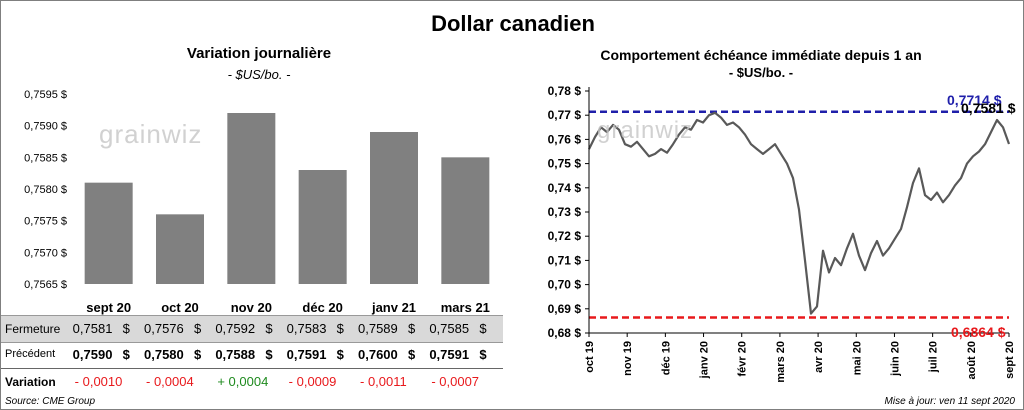 The width and height of the screenshot is (1024, 410). Describe the element at coordinates (259, 74) in the screenshot. I see `left-chart-subtitle: - $US/bo. -` at that location.